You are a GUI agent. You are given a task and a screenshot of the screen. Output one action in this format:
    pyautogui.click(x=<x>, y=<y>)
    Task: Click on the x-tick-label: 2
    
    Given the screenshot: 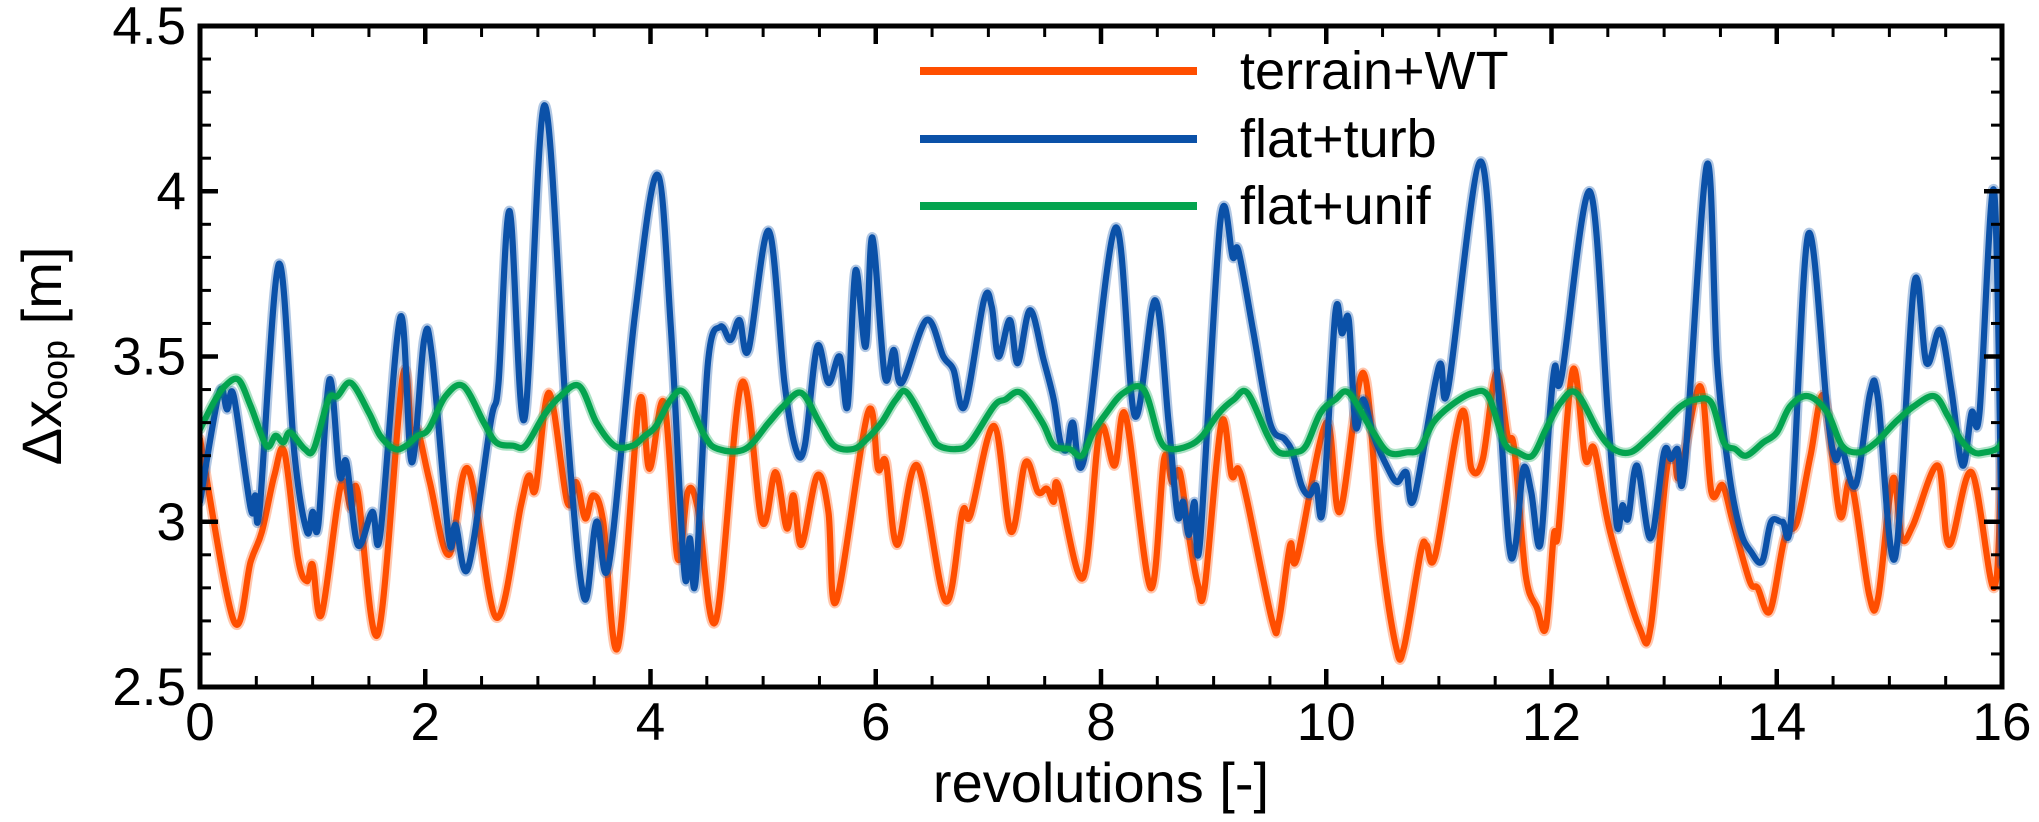 What is the action you would take?
    pyautogui.click(x=425, y=722)
    